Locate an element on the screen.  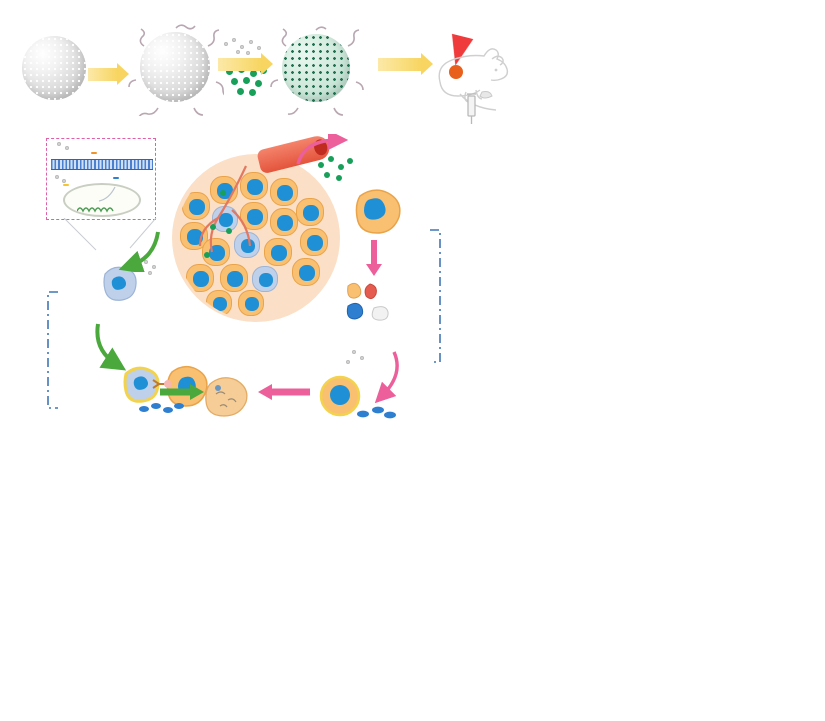
activated-nk-cell-icon is located at coordinates (141, 384).